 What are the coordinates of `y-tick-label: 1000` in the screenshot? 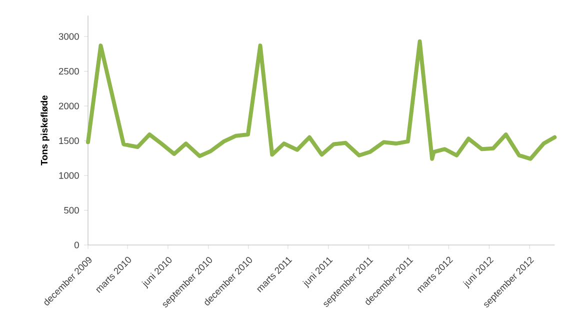 It's located at (69, 175).